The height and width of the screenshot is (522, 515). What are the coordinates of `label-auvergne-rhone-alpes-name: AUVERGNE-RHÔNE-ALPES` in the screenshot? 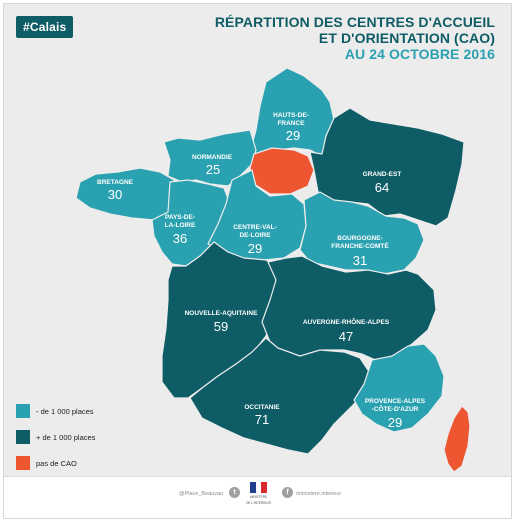 It's located at (346, 321).